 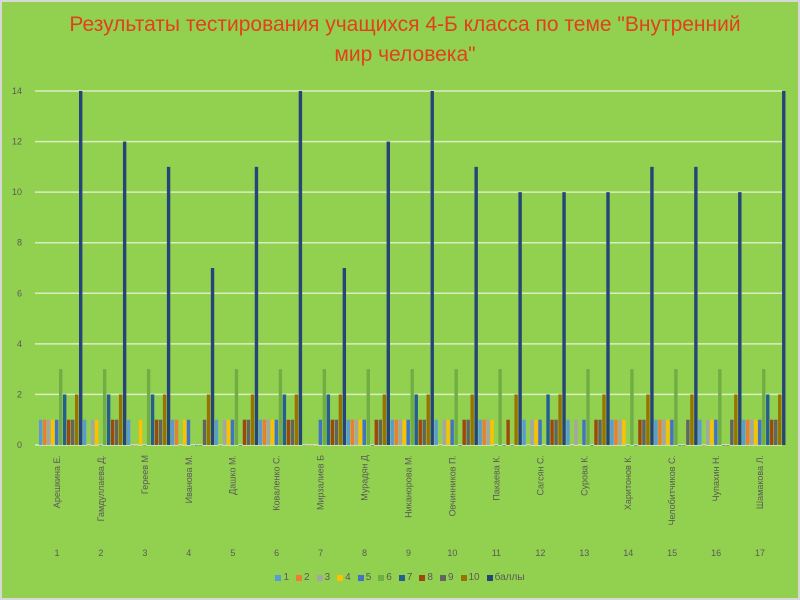 I want to click on y-tick-label: 8, so click(x=19, y=243).